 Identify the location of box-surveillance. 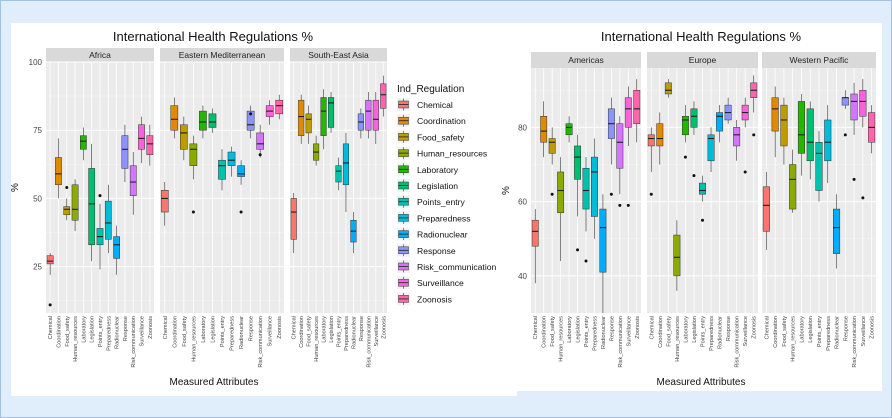
(269, 112).